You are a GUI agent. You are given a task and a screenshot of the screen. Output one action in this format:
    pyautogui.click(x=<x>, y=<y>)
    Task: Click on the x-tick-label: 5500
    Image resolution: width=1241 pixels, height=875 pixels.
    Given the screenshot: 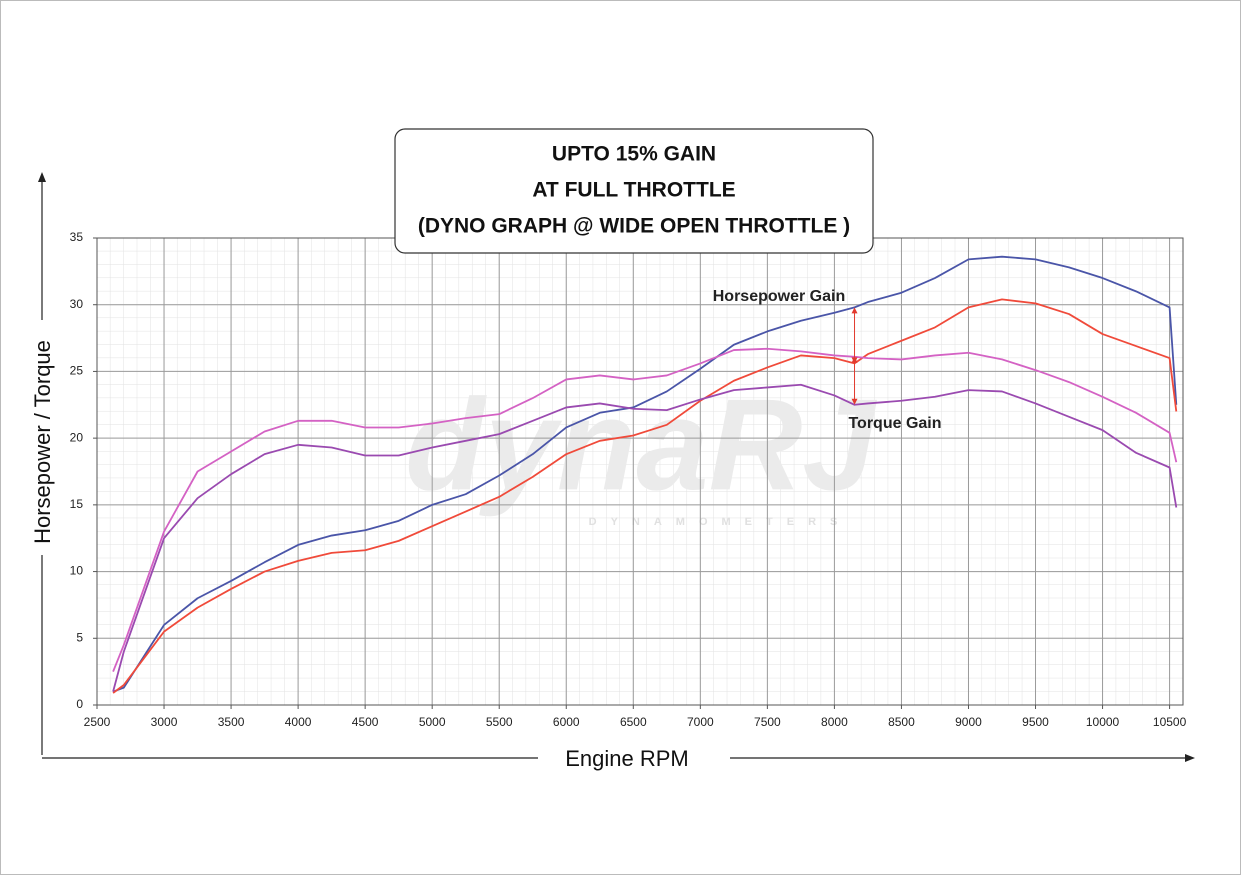 What is the action you would take?
    pyautogui.click(x=499, y=722)
    